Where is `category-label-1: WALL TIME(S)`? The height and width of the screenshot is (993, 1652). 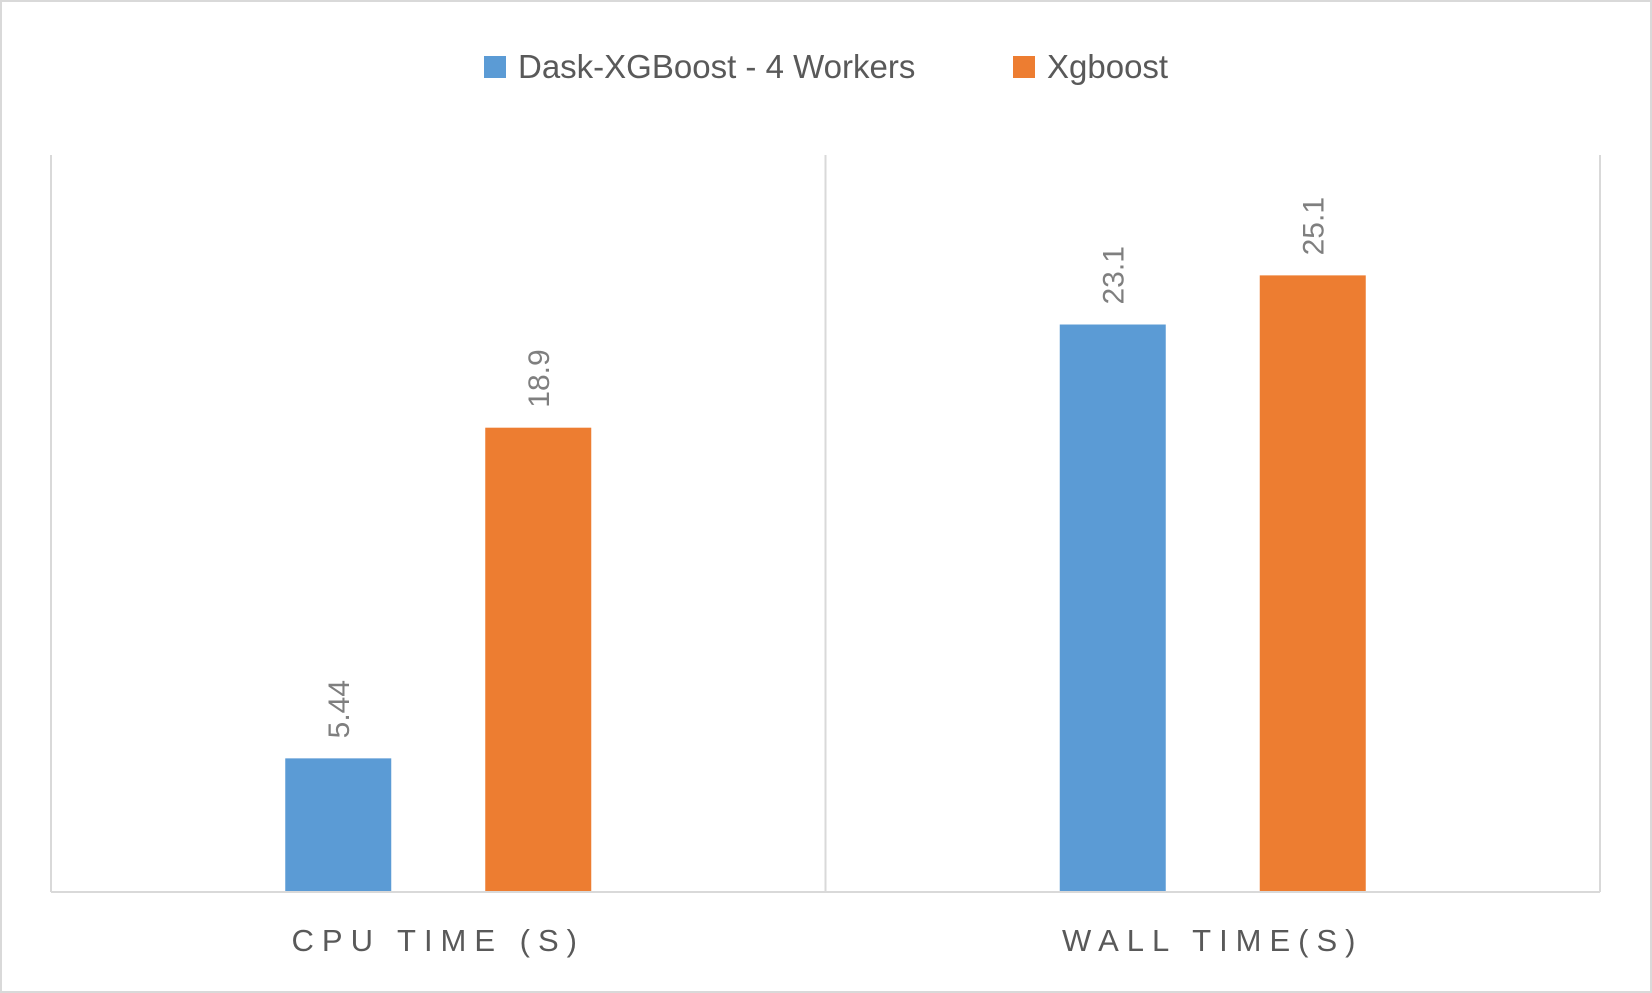
category-label-1: WALL TIME(S) is located at coordinates (1213, 940).